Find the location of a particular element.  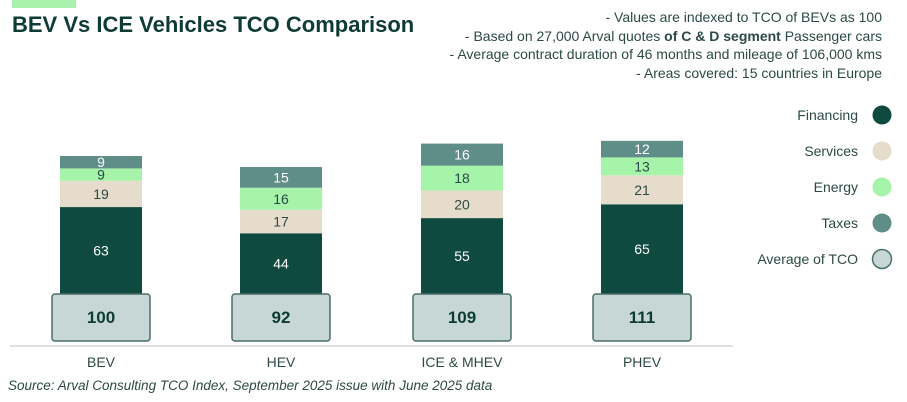

data-label-energy-phev: 13 is located at coordinates (642, 166).